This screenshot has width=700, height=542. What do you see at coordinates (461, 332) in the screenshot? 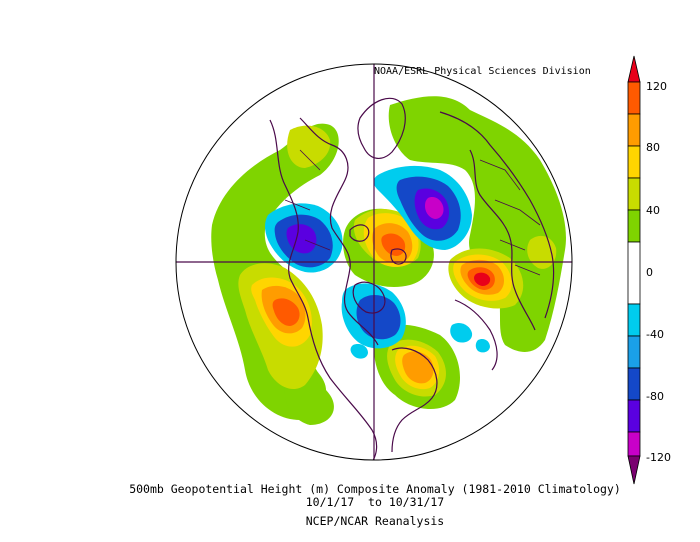
I see `anomaly-lightblue-small1` at bounding box center [461, 332].